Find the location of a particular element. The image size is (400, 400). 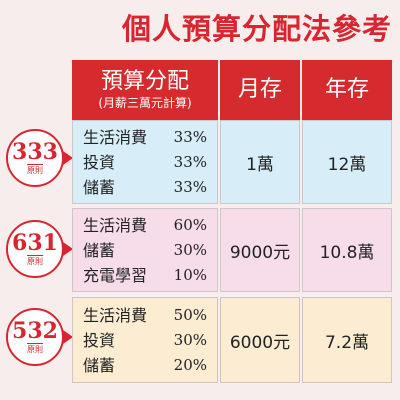

list-item: 生活消費 50% is located at coordinates (145, 315).